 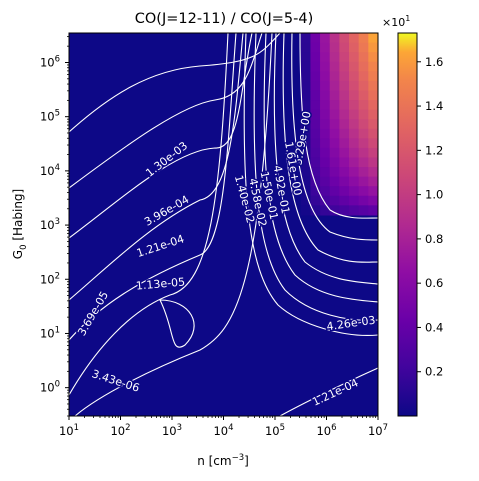 What do you see at coordinates (54, 226) in the screenshot?
I see `y-axis: 10⁰ 10¹ 10² 10³ 10⁴ 10⁵ 10⁶` at bounding box center [54, 226].